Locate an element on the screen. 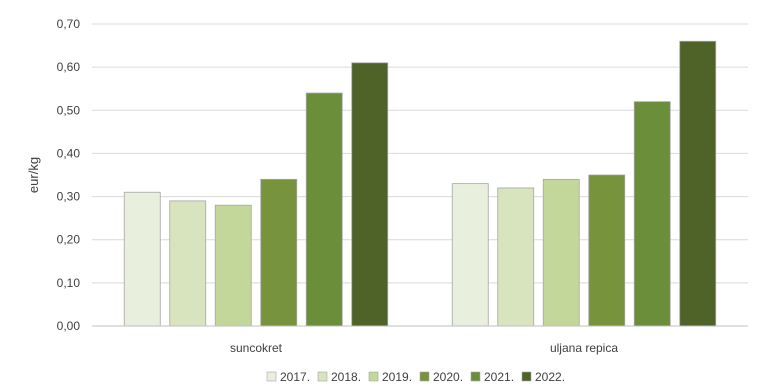  legend: 2017. 2018. 2019. 2020. 2021. 2022. is located at coordinates (415, 377).